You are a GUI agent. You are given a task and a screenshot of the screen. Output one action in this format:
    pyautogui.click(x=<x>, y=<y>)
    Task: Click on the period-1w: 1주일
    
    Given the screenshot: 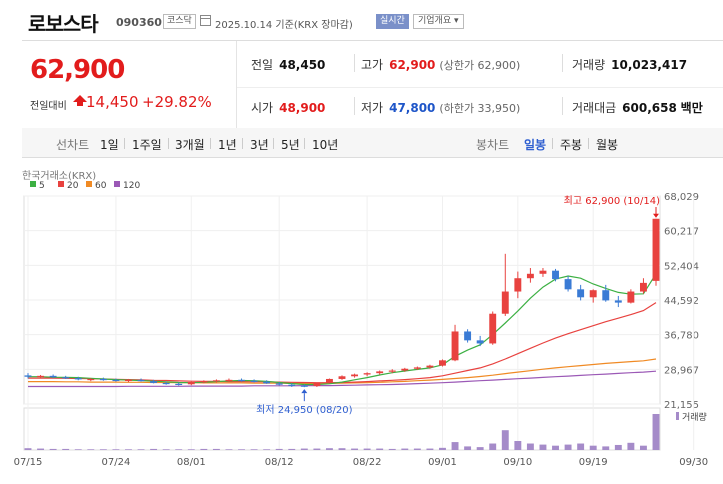 What is the action you would take?
    pyautogui.click(x=147, y=145)
    